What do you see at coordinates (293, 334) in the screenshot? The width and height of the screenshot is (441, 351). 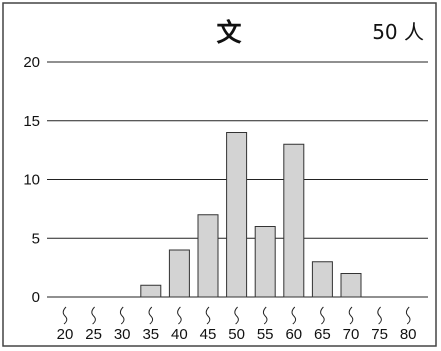 I see `x-tick-label: 60` at bounding box center [293, 334].